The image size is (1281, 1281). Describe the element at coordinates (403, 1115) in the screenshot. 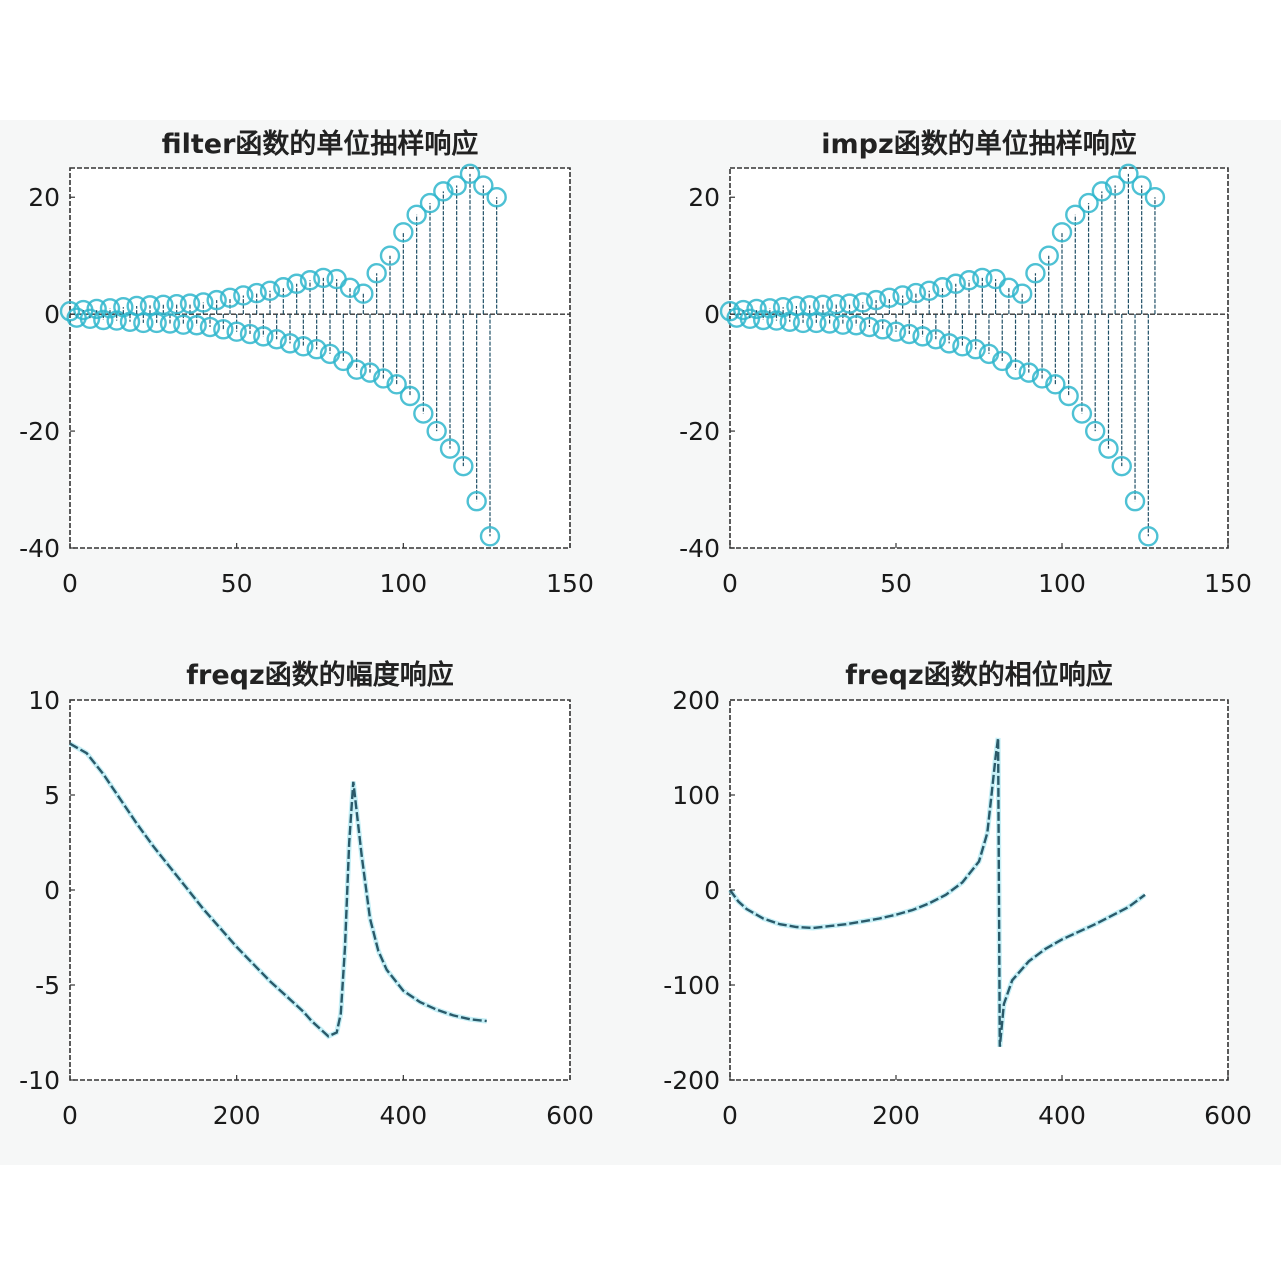

I see `x-tick-label: 400` at that location.